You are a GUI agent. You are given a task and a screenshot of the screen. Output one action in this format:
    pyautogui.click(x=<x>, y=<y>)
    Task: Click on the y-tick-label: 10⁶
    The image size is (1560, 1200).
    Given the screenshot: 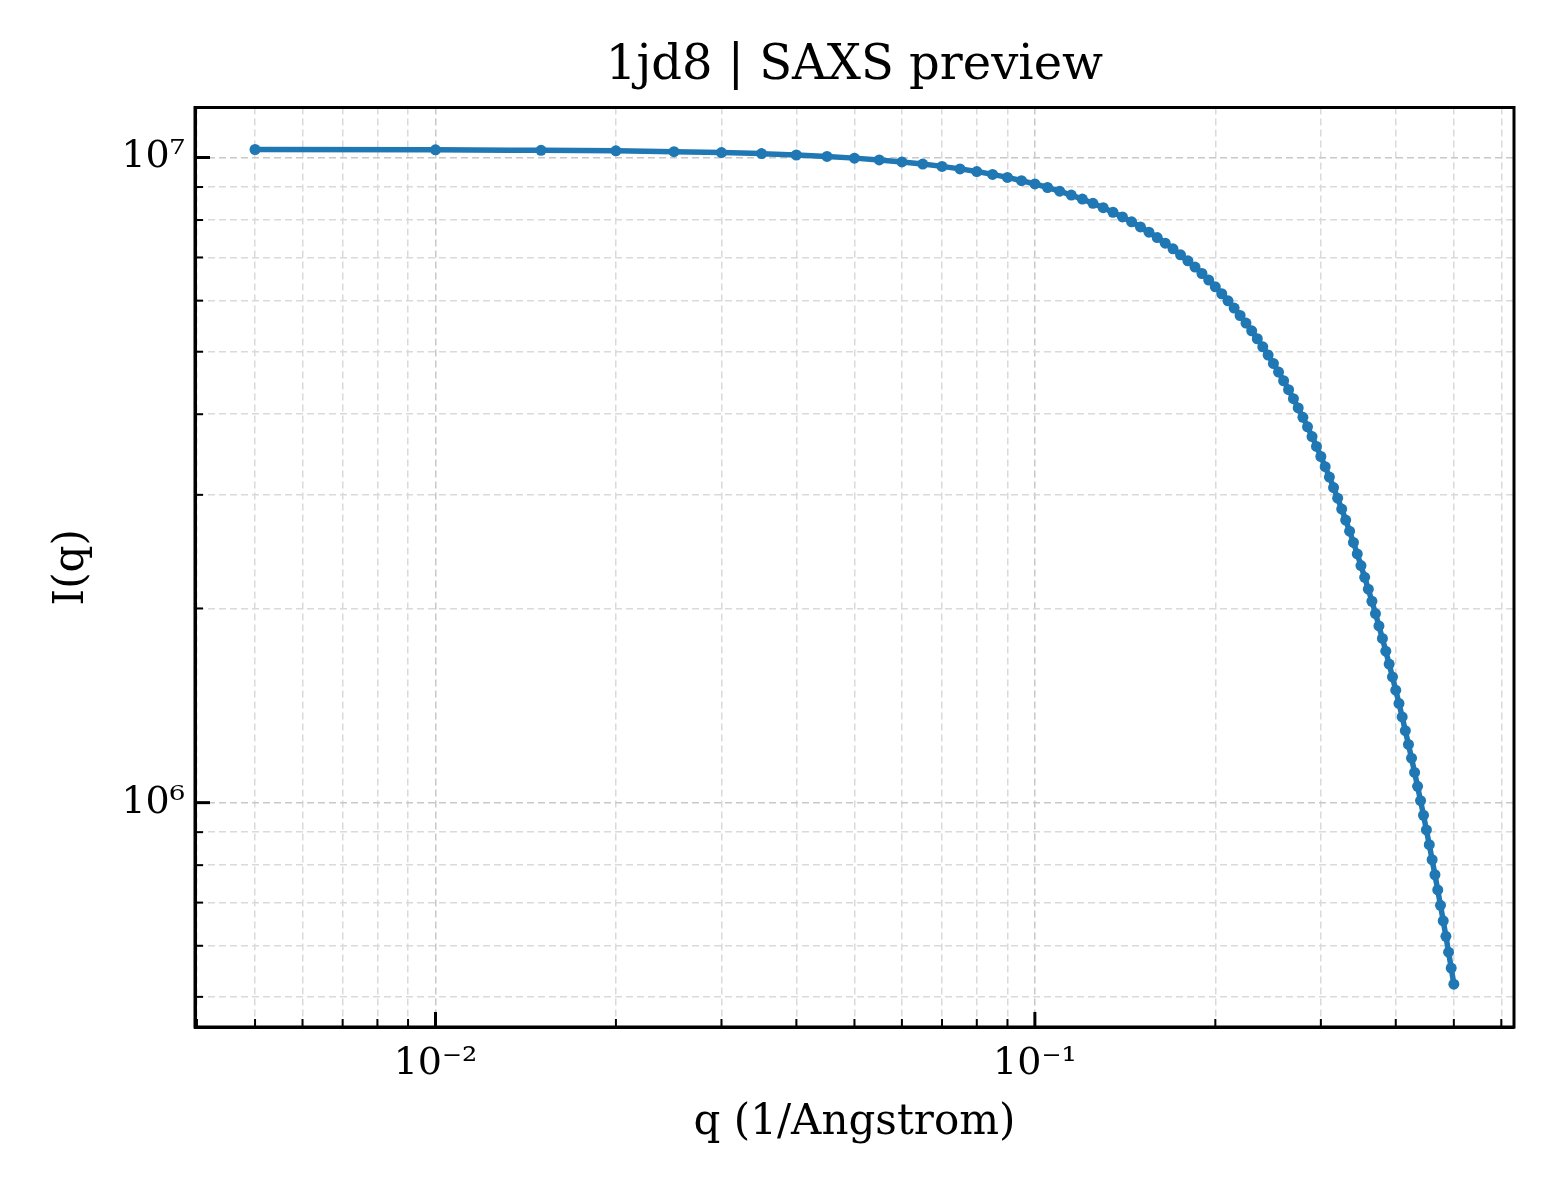 What is the action you would take?
    pyautogui.click(x=153, y=799)
    